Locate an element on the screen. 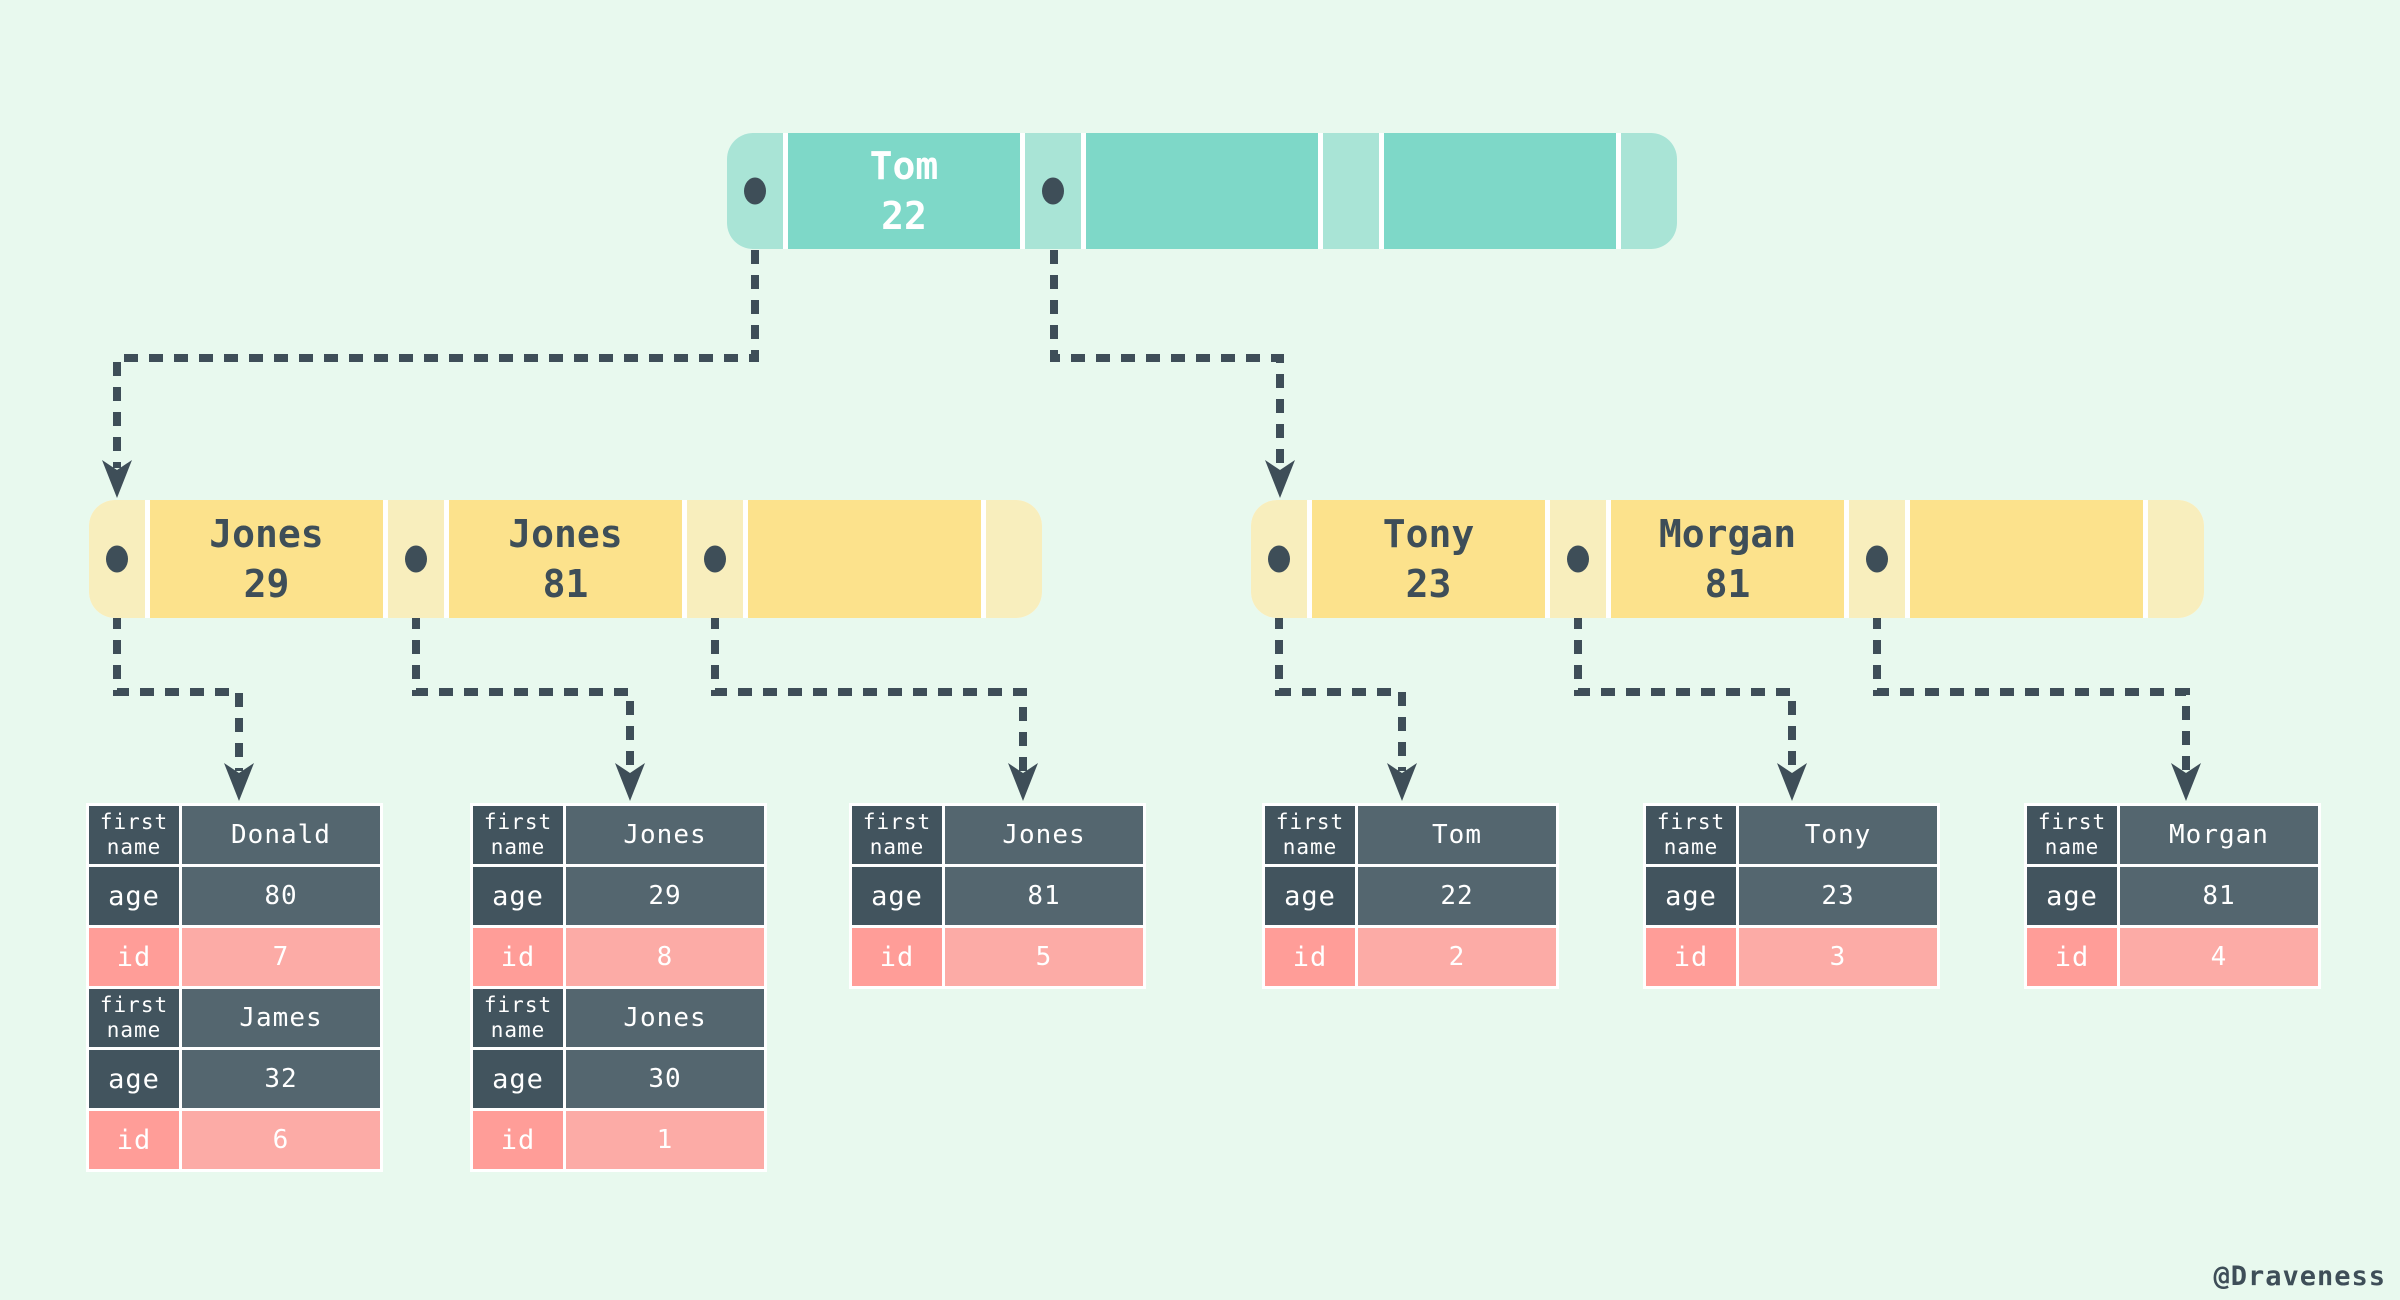 The height and width of the screenshot is (1300, 2400). id-value: 2 is located at coordinates (1457, 957).